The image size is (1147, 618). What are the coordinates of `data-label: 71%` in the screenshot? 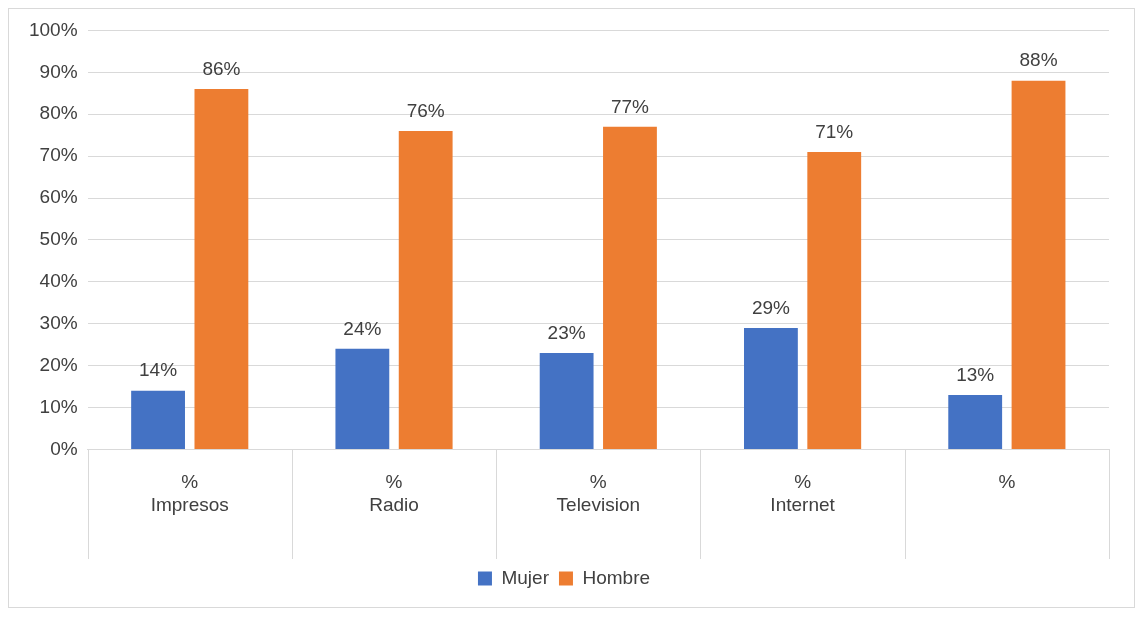 It's located at (834, 131).